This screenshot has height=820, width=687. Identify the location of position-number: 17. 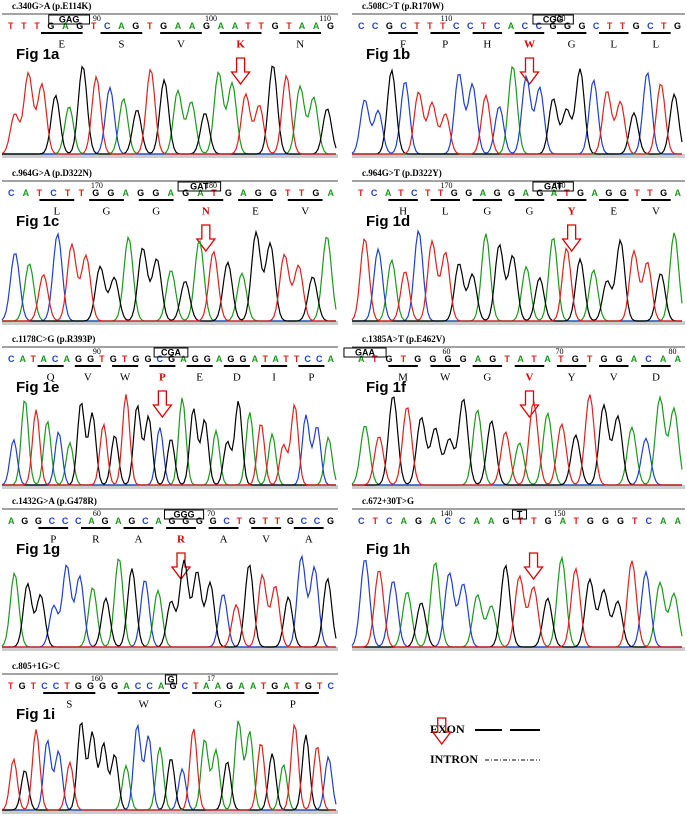
(211, 678).